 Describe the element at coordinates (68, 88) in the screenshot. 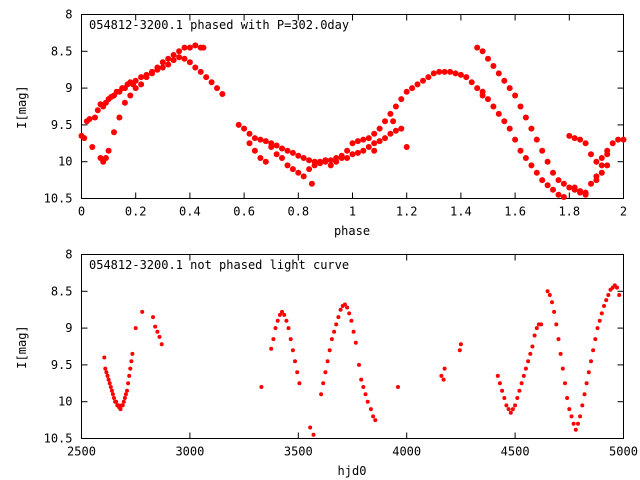

I see `y-tick-label: 9` at that location.